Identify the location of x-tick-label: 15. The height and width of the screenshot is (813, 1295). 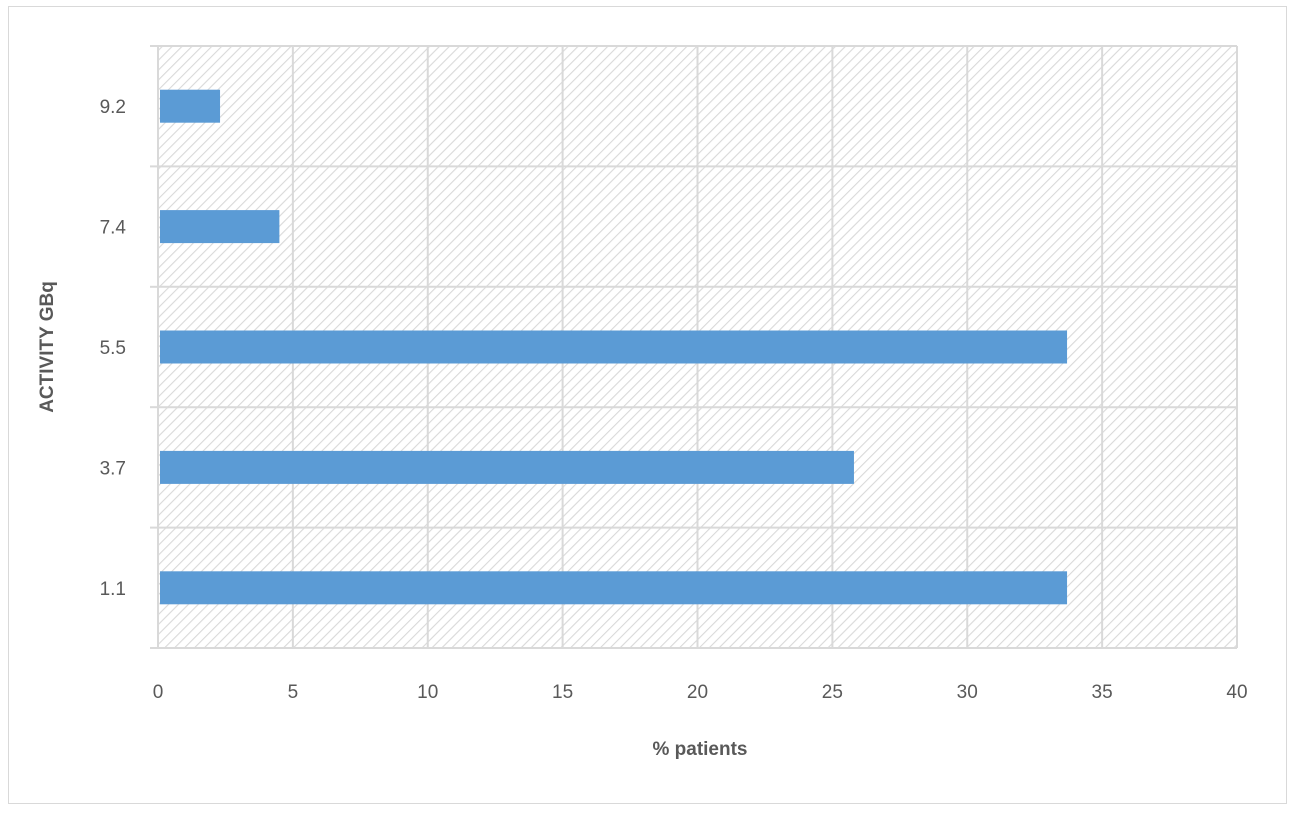
(562, 692).